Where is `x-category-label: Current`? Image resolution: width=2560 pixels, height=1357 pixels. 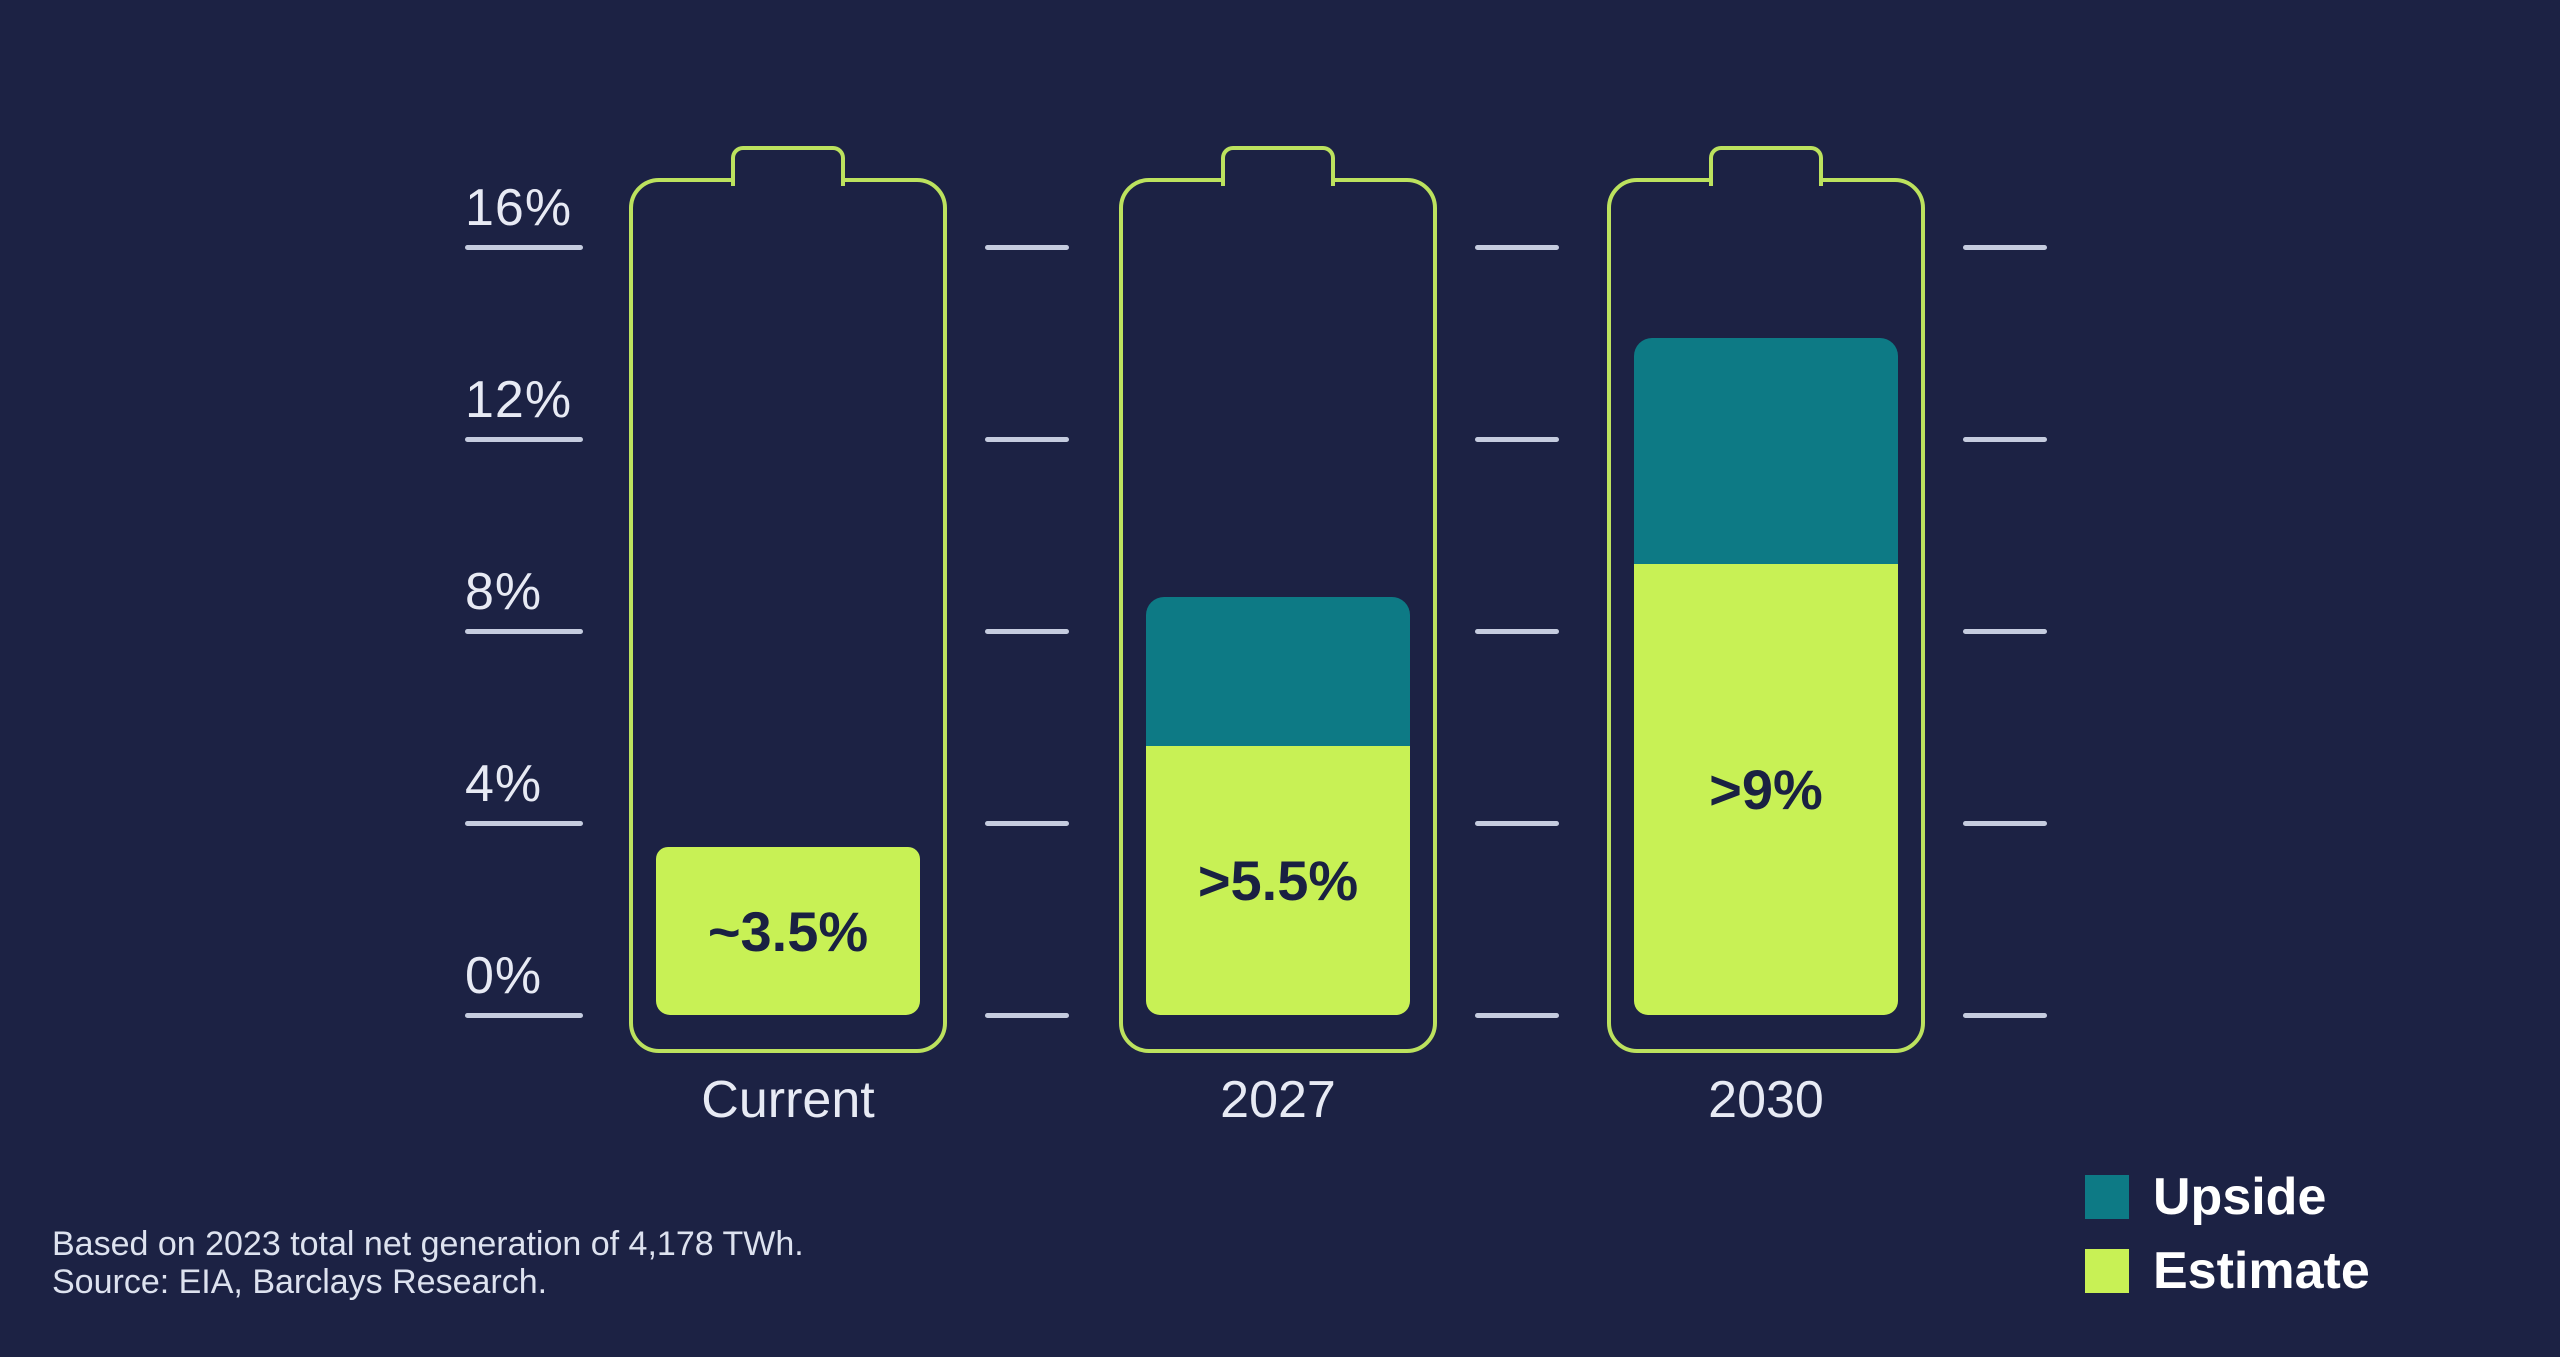 x-category-label: Current is located at coordinates (788, 1100).